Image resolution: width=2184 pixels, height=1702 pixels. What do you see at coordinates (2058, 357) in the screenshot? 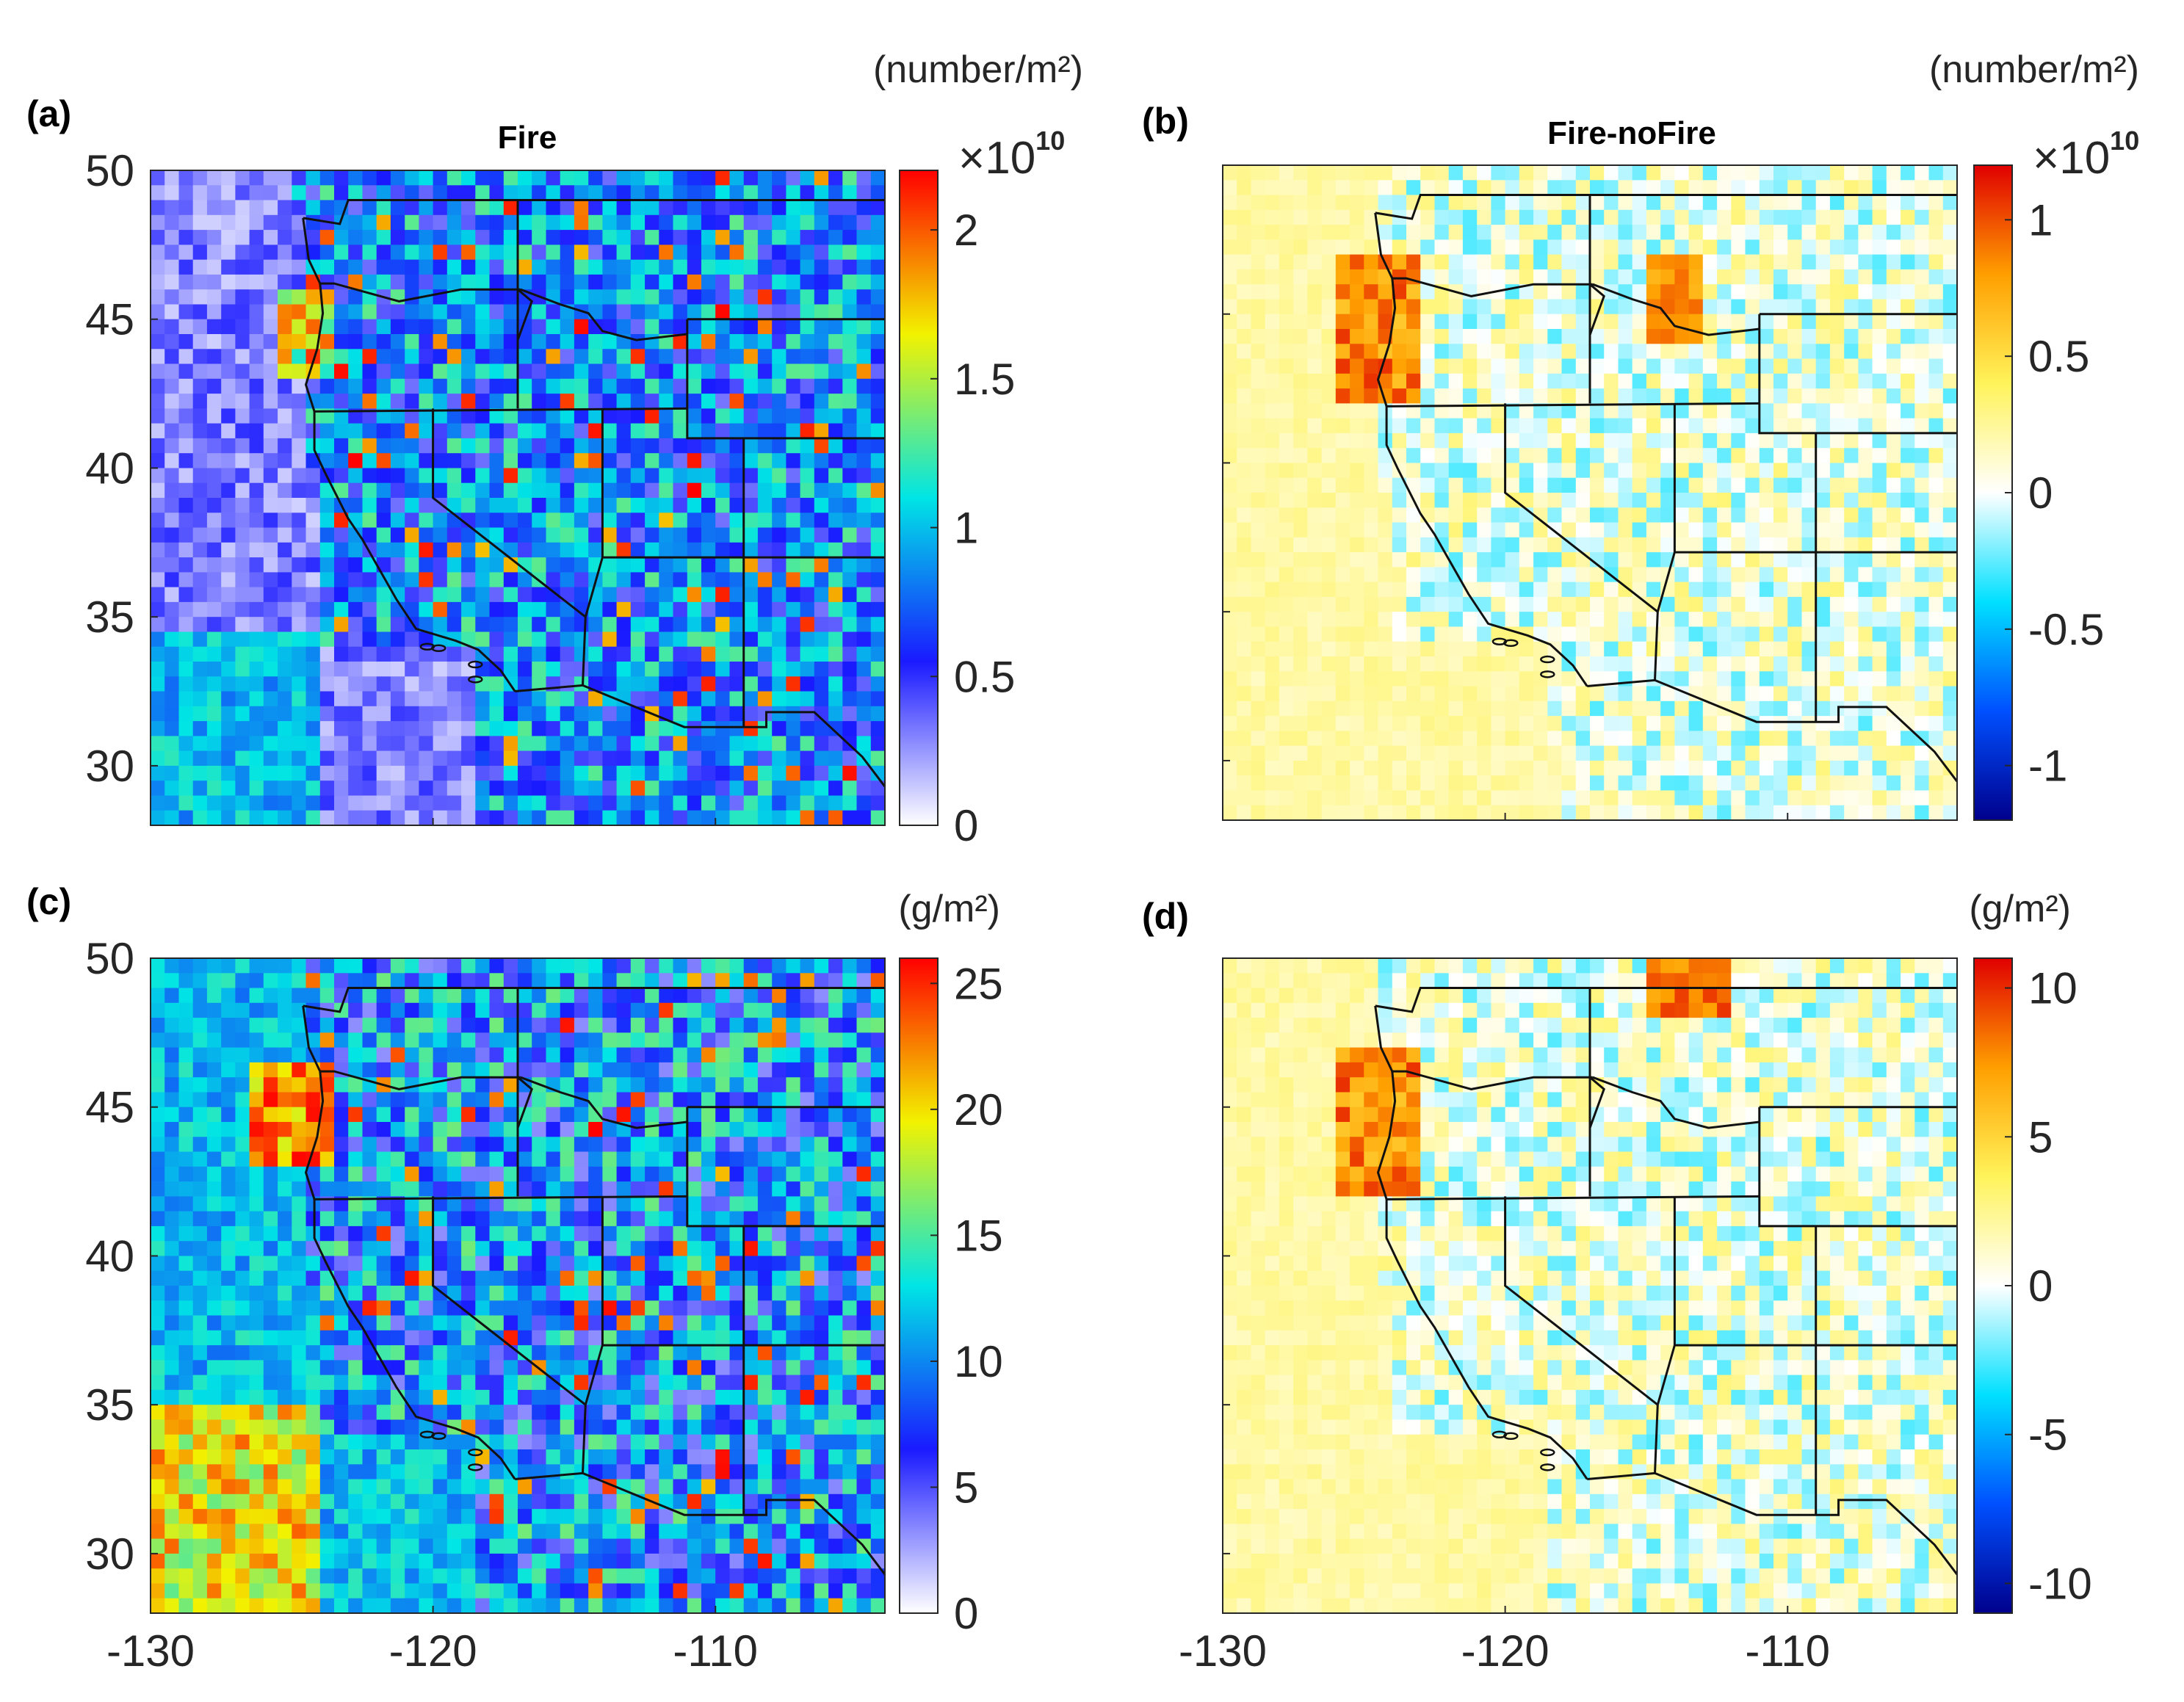
I see `colorbar-tick-label: 0.5` at bounding box center [2058, 357].